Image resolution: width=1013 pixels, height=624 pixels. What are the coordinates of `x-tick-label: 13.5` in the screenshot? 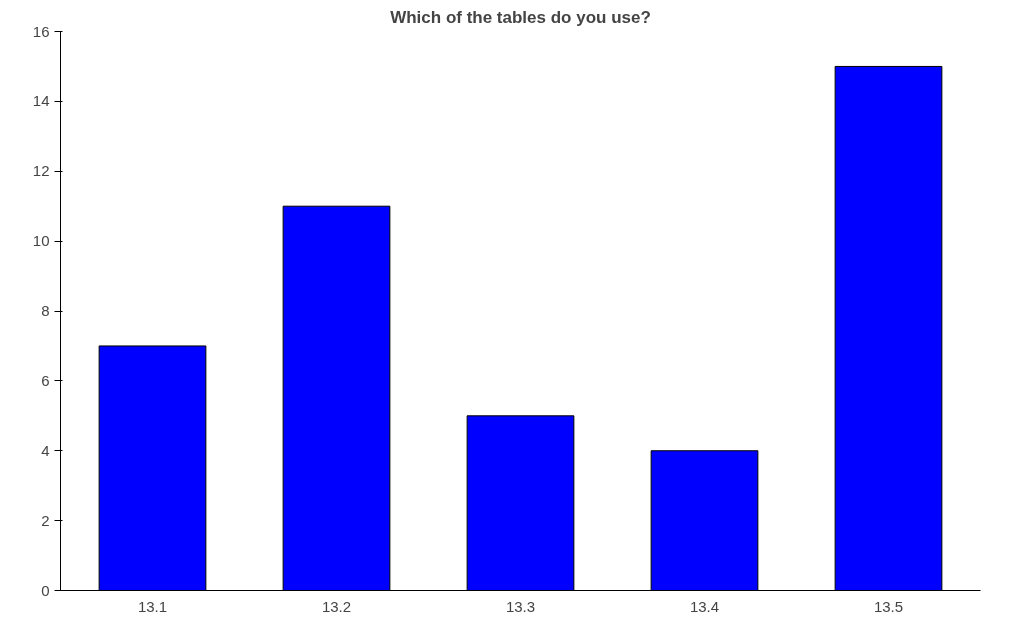 It's located at (888, 606).